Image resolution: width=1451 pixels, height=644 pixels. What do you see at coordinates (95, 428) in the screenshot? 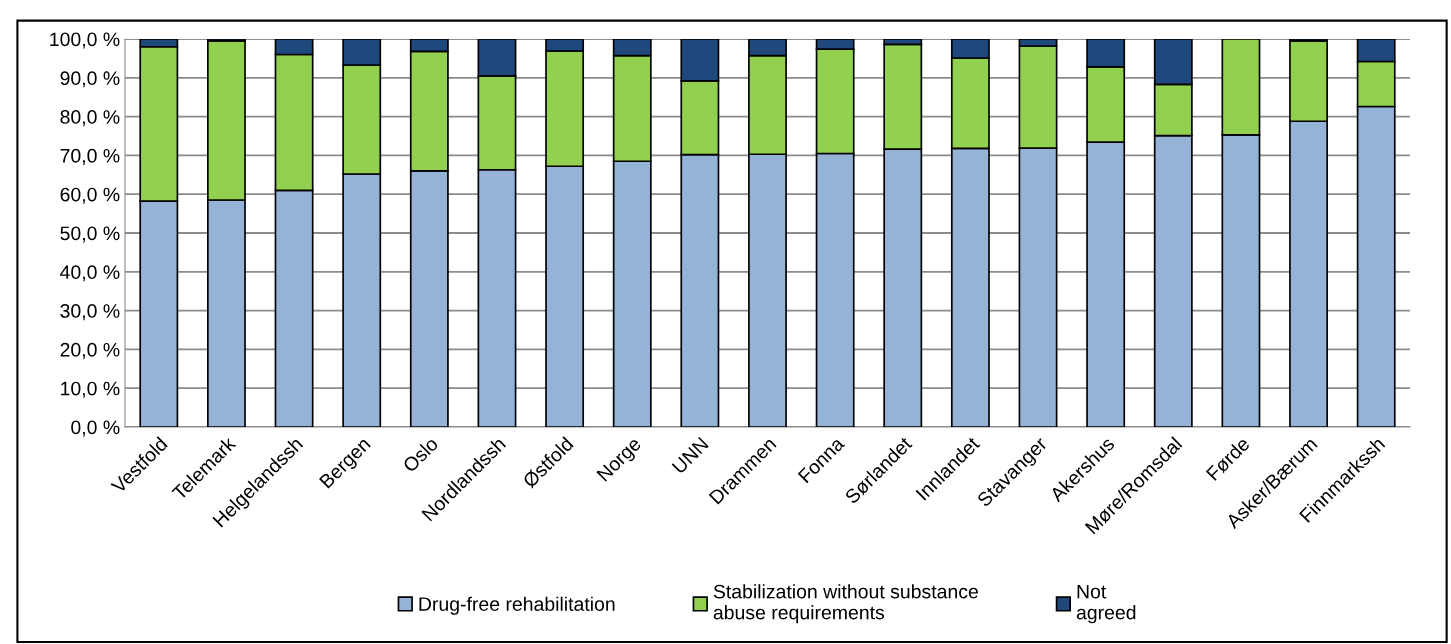
I see `y-tick-label: 0,0 %` at bounding box center [95, 428].